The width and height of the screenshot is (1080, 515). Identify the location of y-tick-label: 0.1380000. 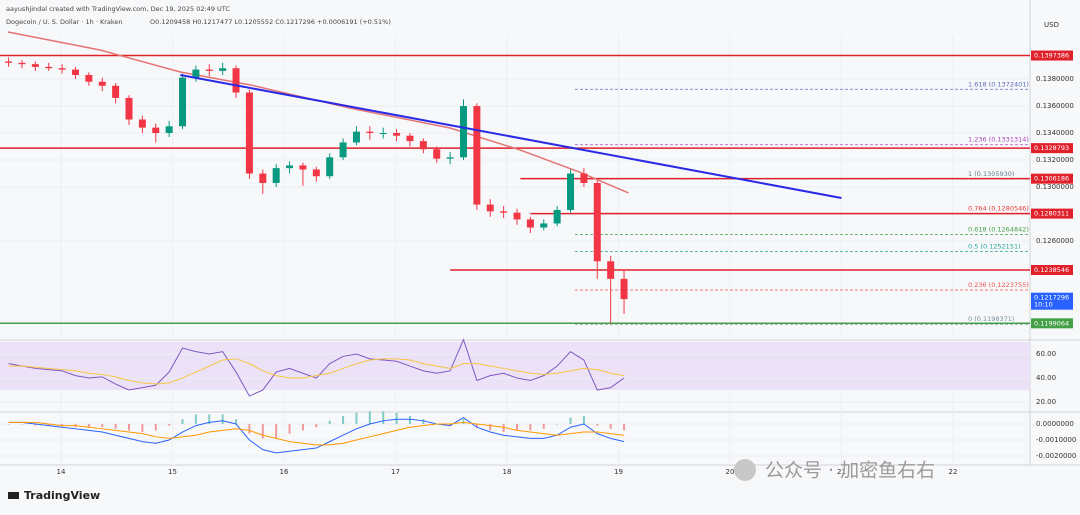
(1055, 79).